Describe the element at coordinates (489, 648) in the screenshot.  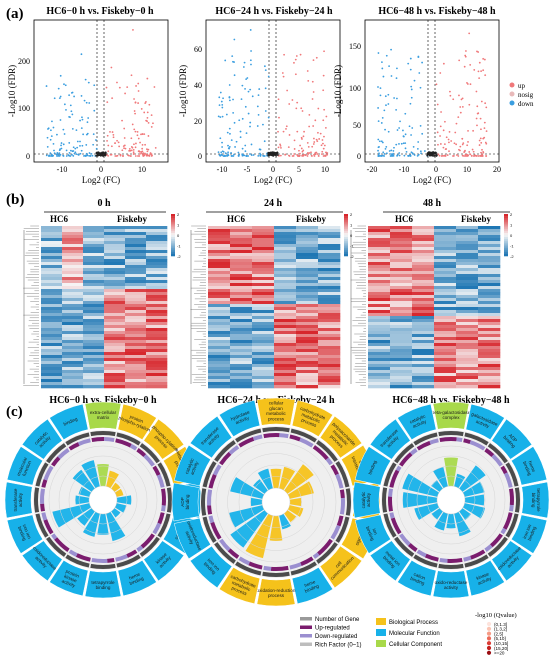
I see `qvalue-legend-dot` at that location.